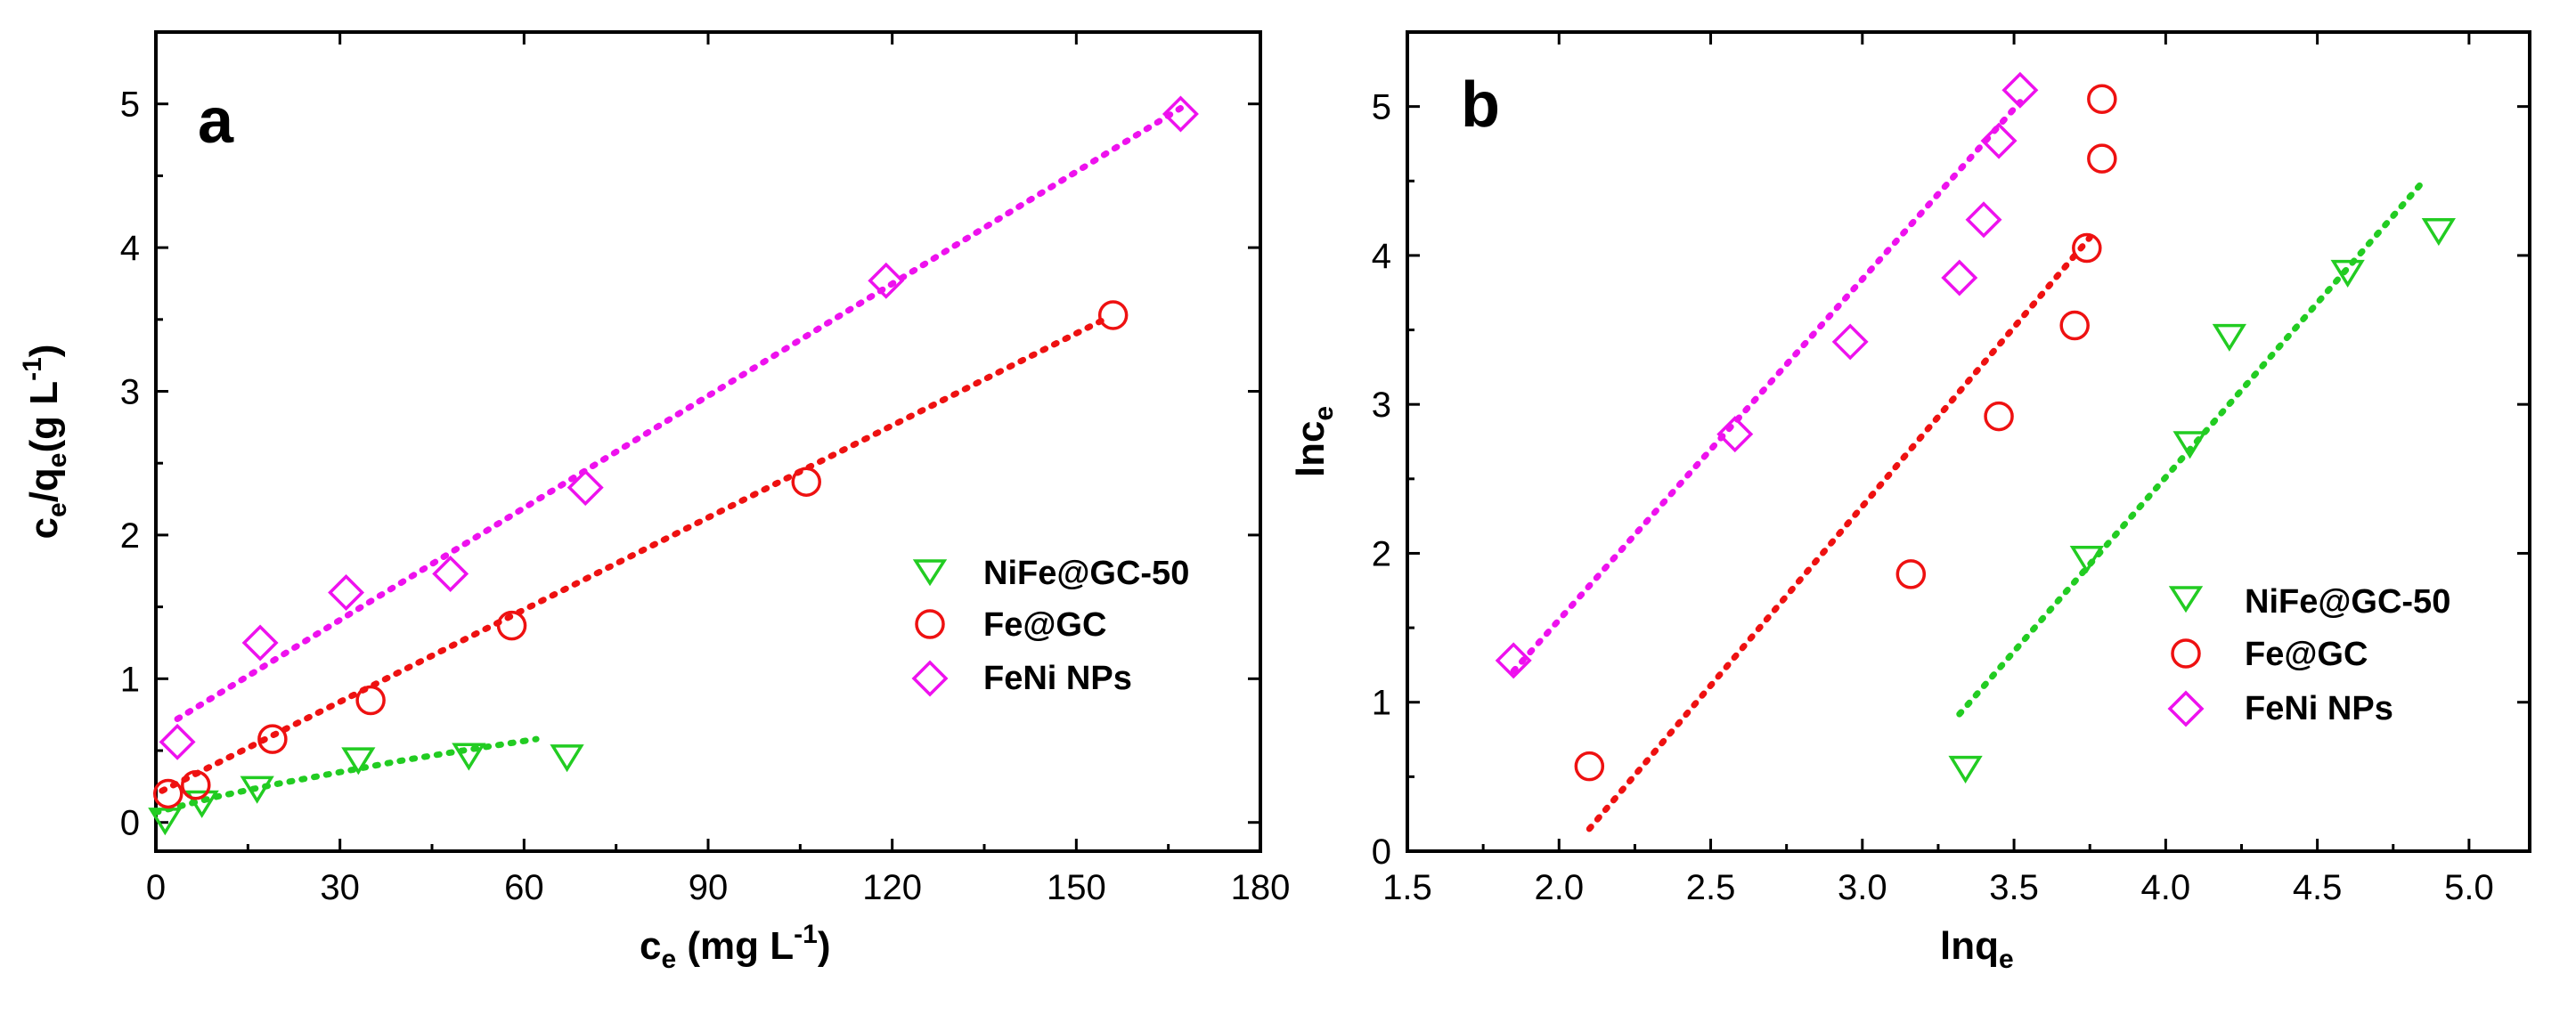 This screenshot has height=1015, width=2576. I want to click on panel-a-letter: a, so click(216, 121).